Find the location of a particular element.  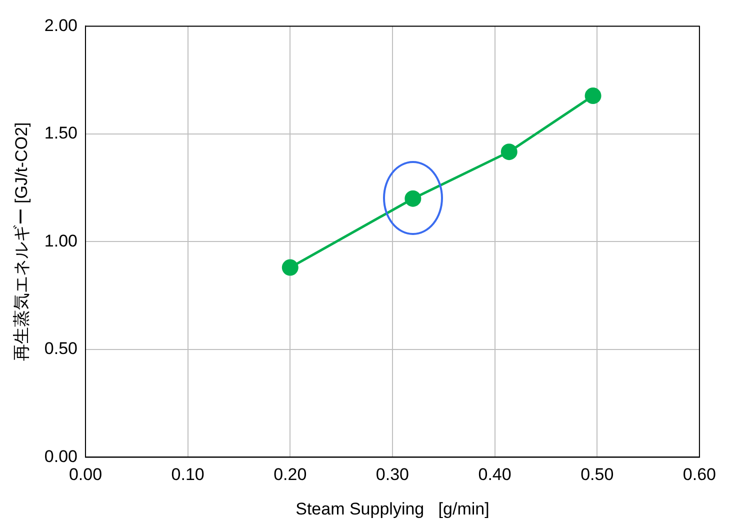

y-tick-label: 1.00 is located at coordinates (61, 240).